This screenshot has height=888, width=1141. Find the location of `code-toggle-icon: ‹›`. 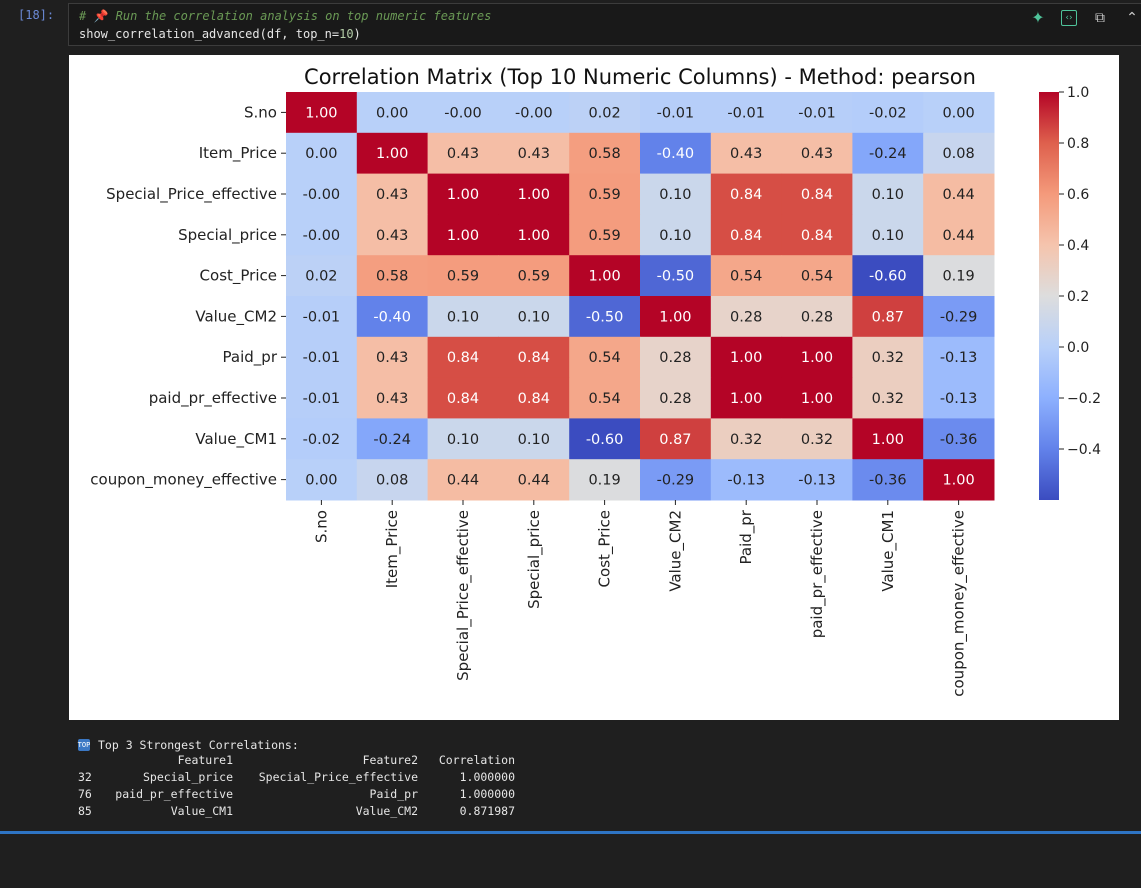

code-toggle-icon: ‹› is located at coordinates (1069, 18).